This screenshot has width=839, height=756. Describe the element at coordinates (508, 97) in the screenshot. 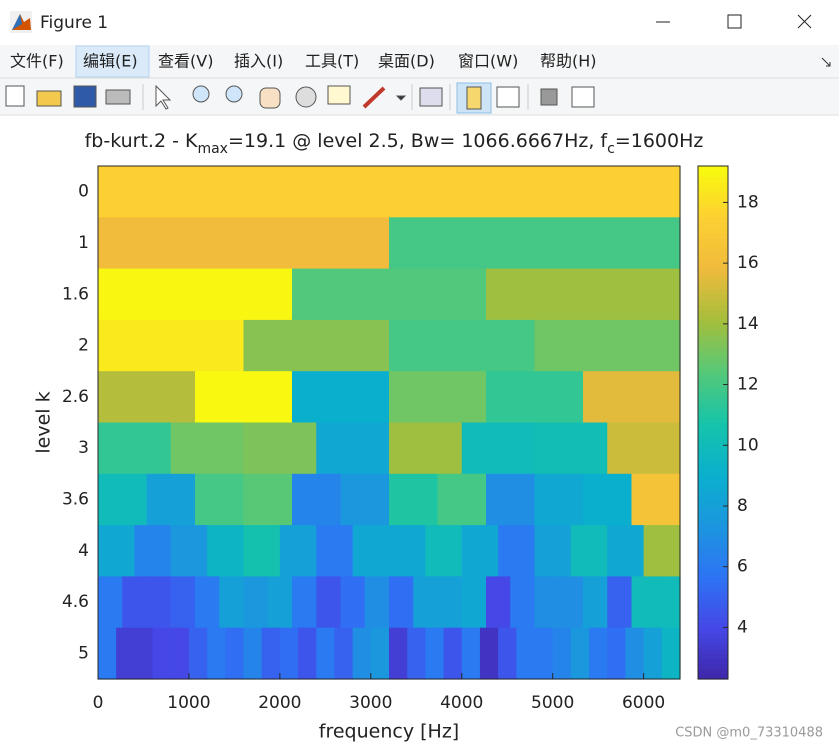

I see `legend-icon` at that location.